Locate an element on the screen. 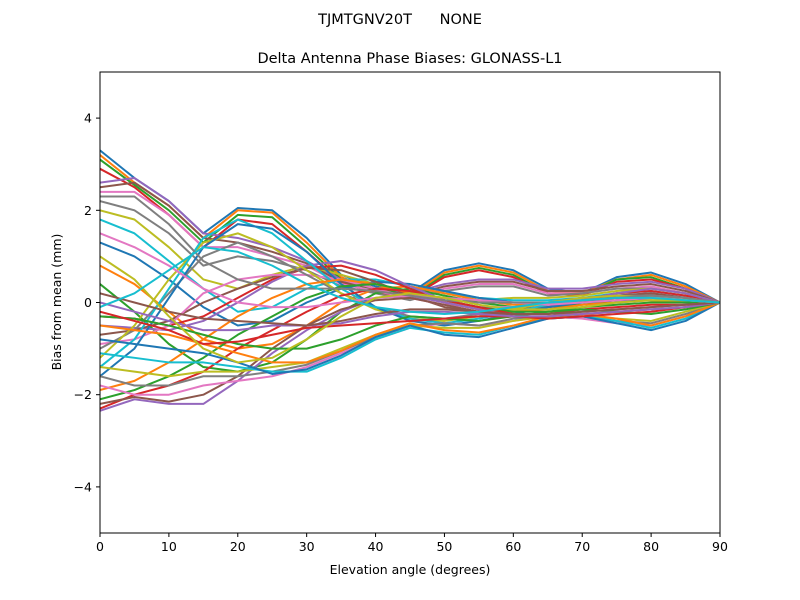 The width and height of the screenshot is (800, 600). x-tick-label: 40 is located at coordinates (376, 546).